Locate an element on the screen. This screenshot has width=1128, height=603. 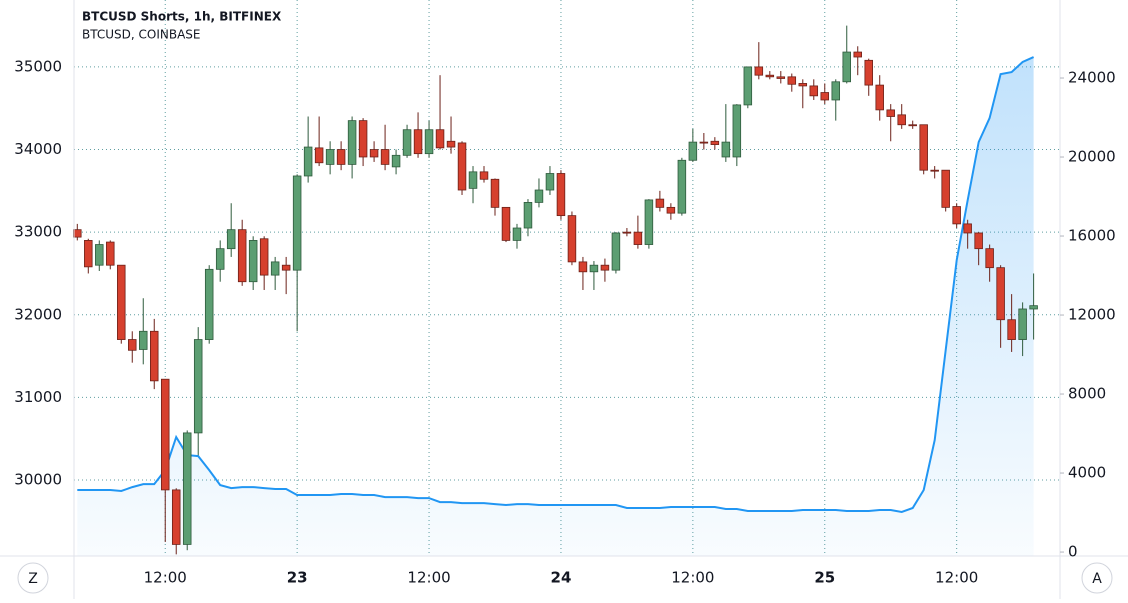
right-button-circle is located at coordinates (1097, 578).